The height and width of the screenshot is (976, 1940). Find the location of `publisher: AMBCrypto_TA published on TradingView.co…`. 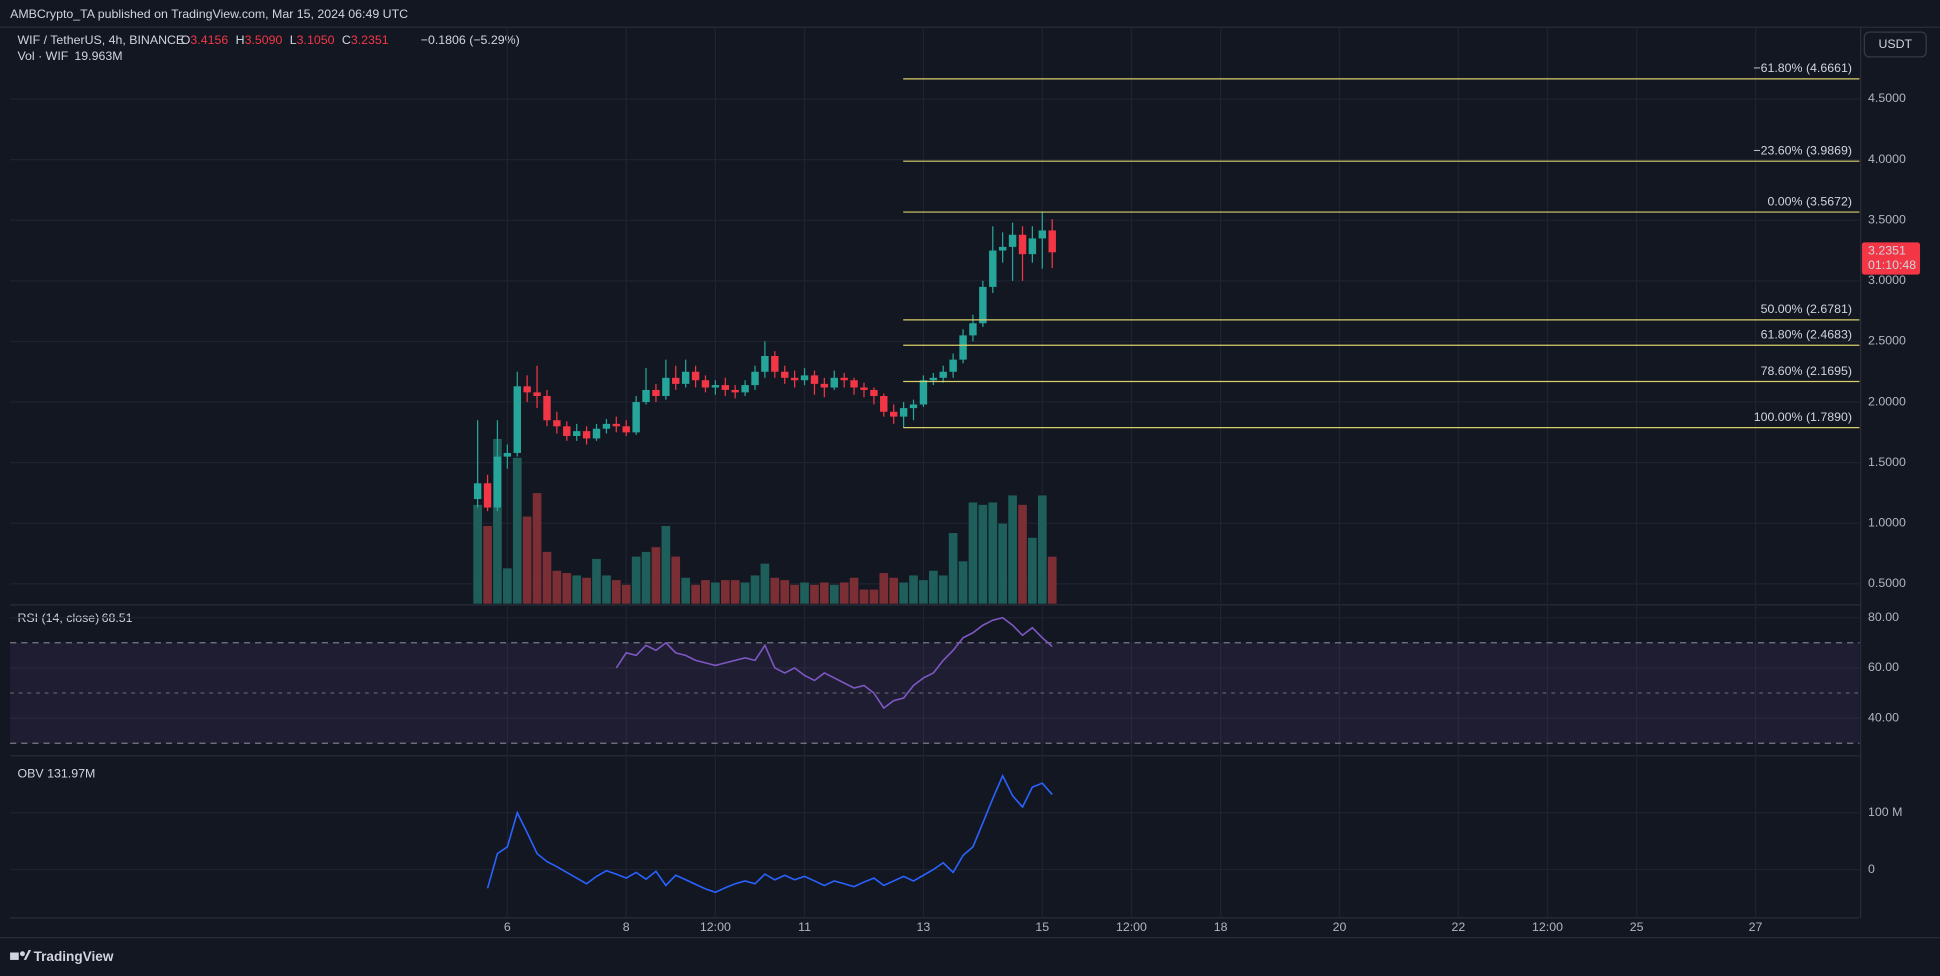

publisher: AMBCrypto_TA published on TradingView.co… is located at coordinates (209, 14).